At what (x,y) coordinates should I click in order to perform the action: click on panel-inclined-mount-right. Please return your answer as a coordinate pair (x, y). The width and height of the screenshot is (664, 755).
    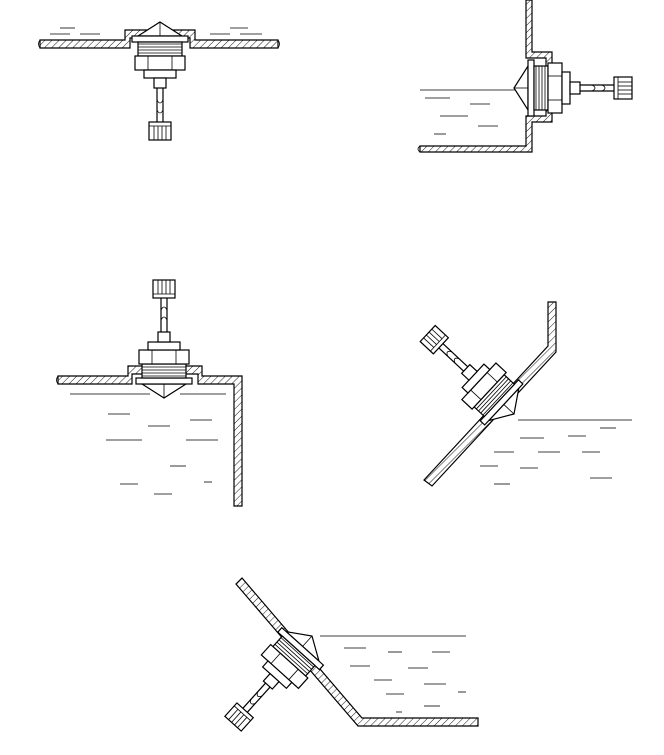
    Looking at the image, I should click on (520, 394).